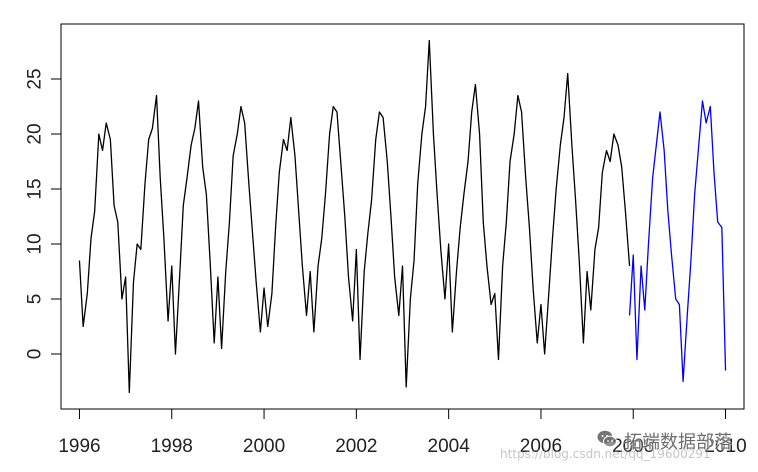 Image resolution: width=758 pixels, height=472 pixels. I want to click on y-tick-label: 20, so click(35, 133).